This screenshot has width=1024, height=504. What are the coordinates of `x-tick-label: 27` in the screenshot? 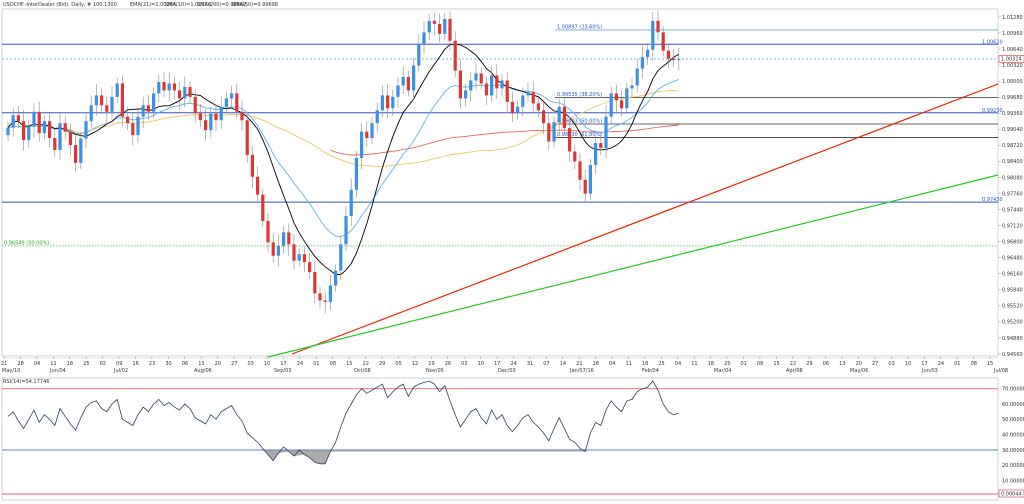 It's located at (234, 364).